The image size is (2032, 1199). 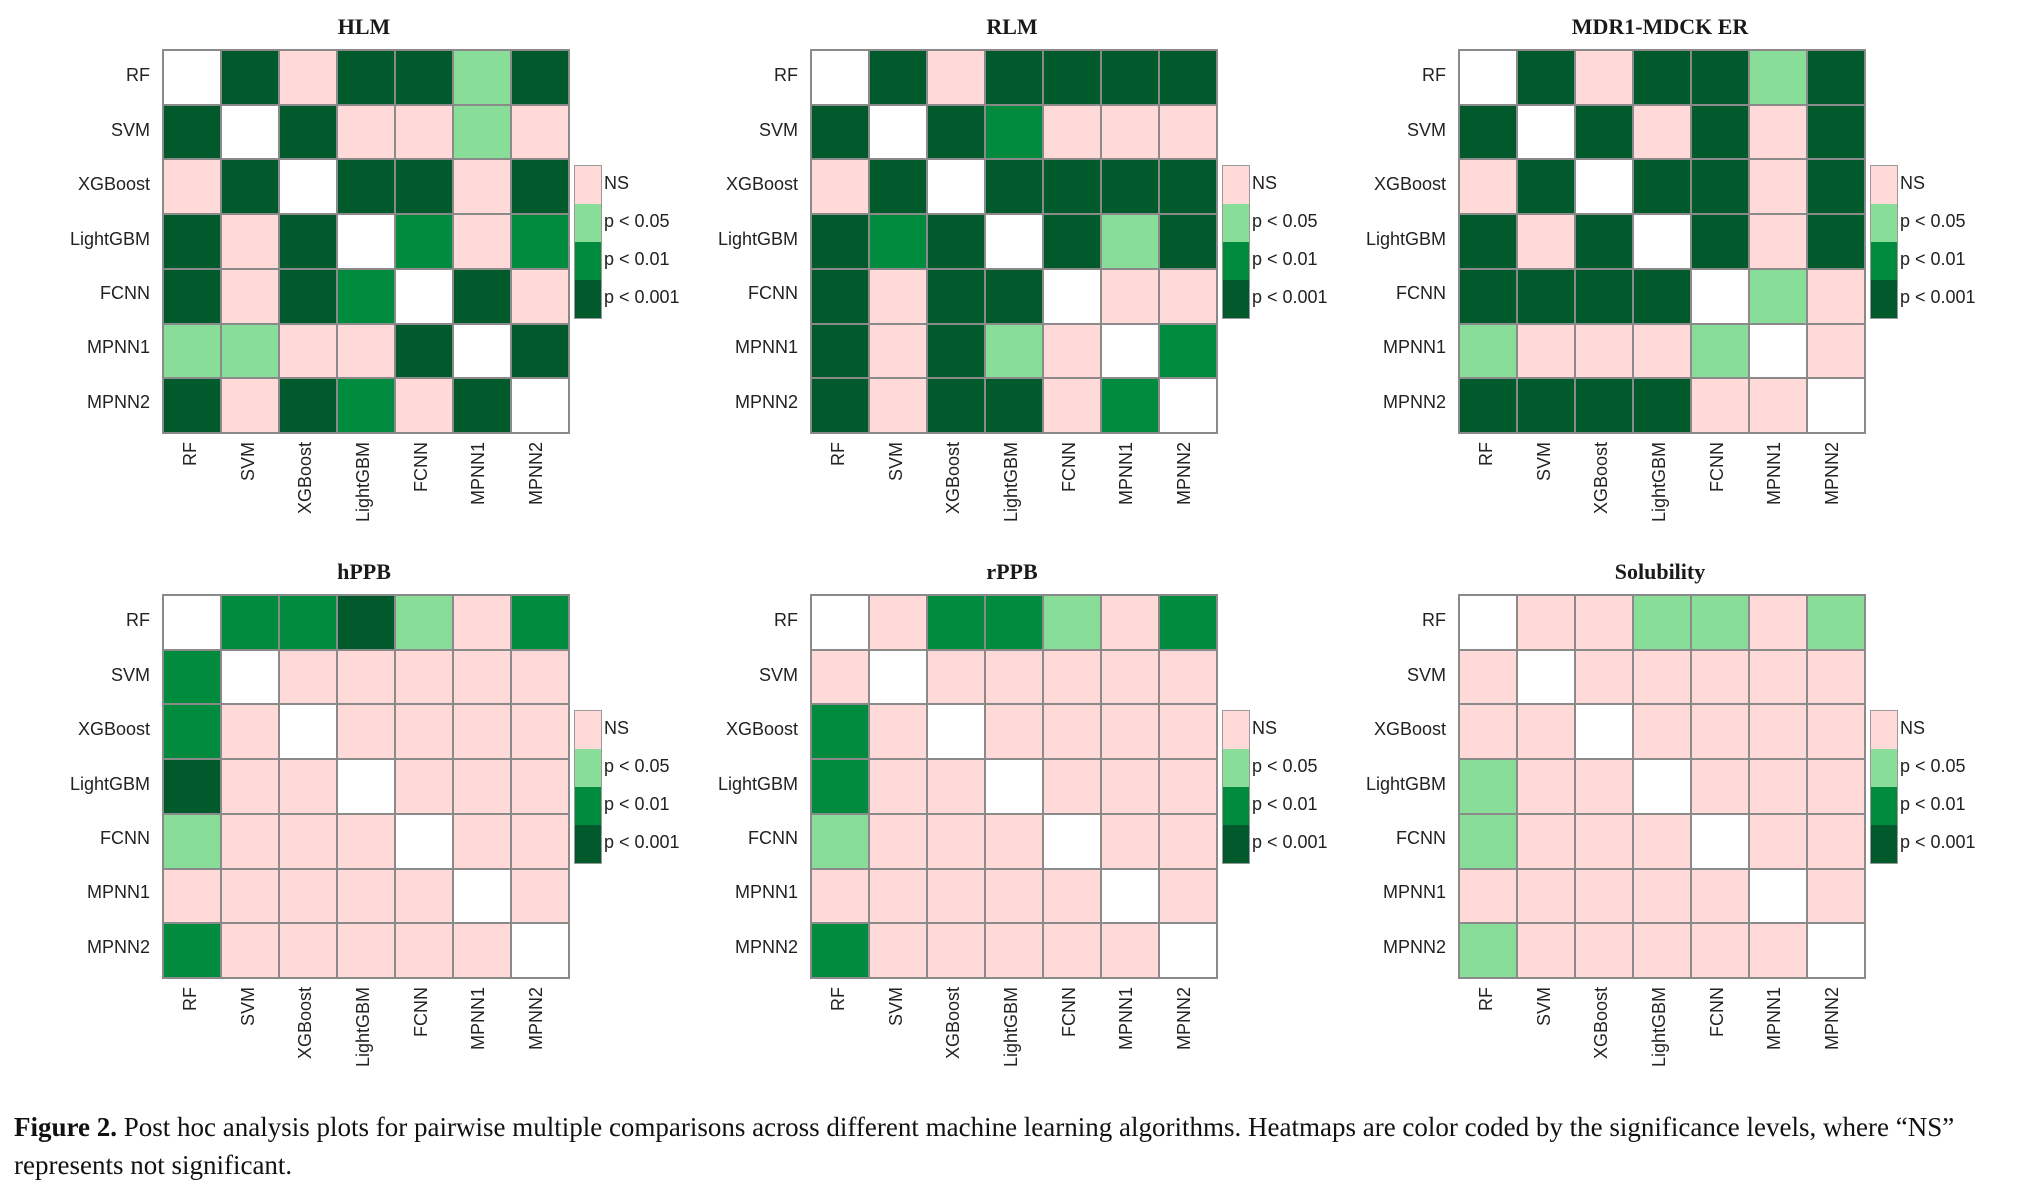 I want to click on panel-title: MDR1-MDCK ER, so click(x=1660, y=26).